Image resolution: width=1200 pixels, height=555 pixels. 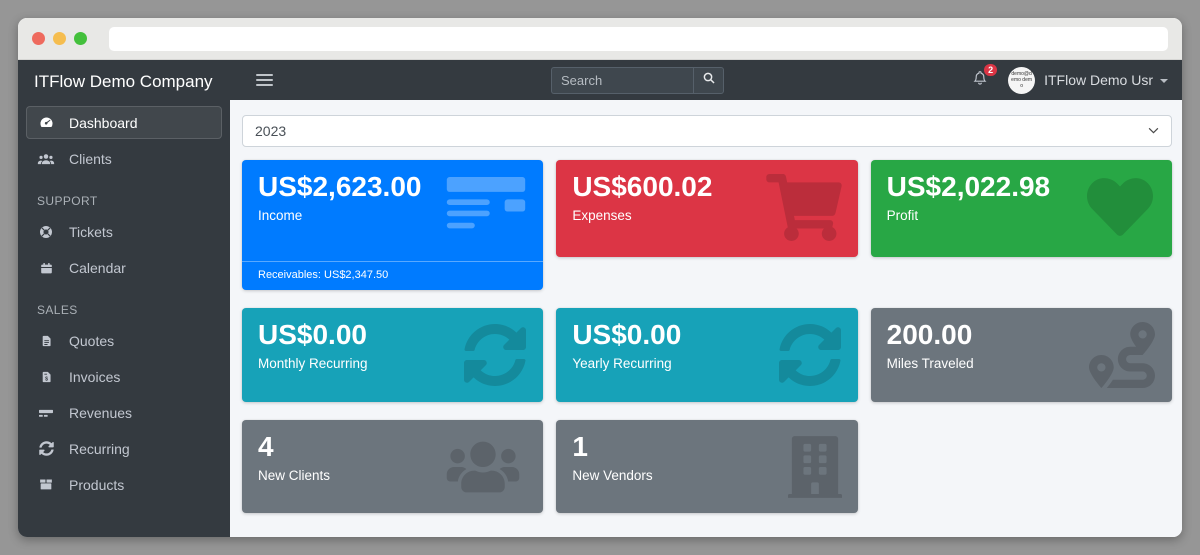 I want to click on income-value: US$2,623.00, so click(x=340, y=186).